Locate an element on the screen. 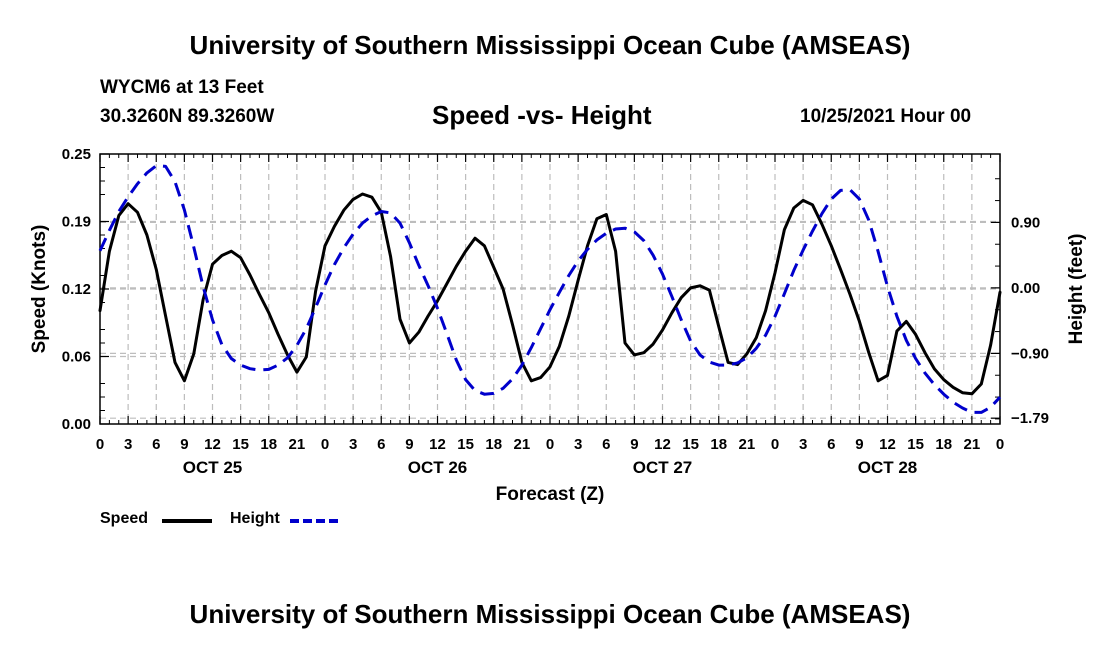  day-label: OCT 28 is located at coordinates (888, 467).